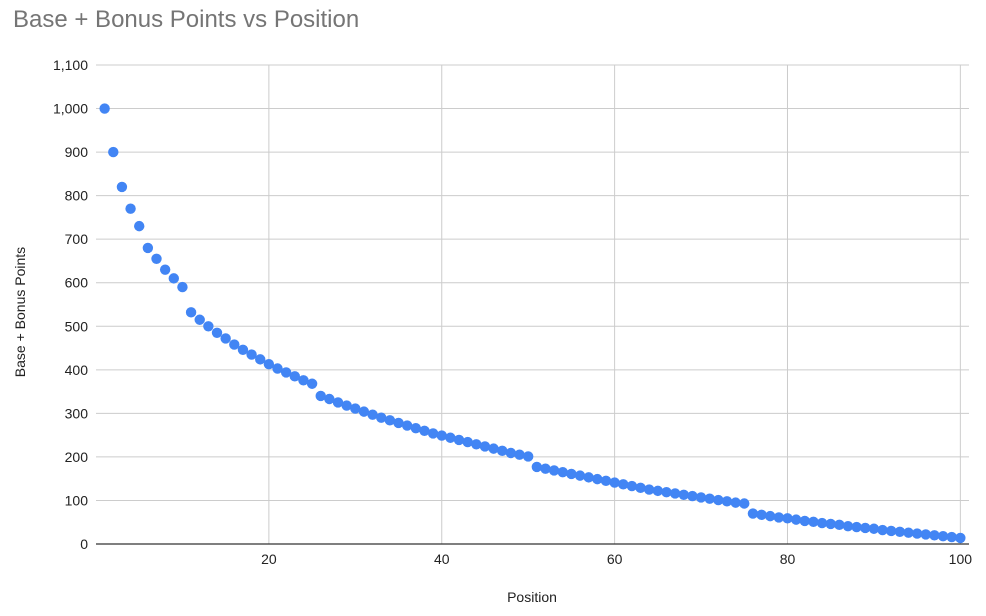 The height and width of the screenshot is (616, 986). I want to click on y-tick-label: 500, so click(77, 326).